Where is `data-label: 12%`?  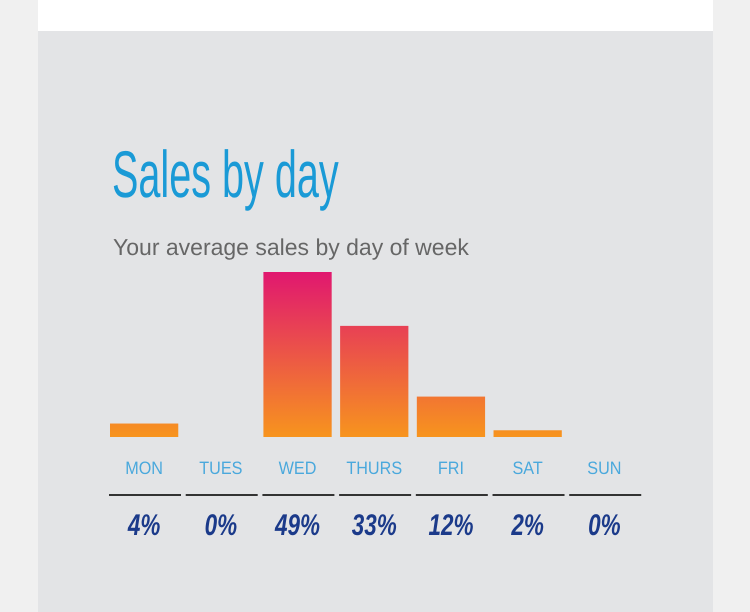
data-label: 12% is located at coordinates (451, 525).